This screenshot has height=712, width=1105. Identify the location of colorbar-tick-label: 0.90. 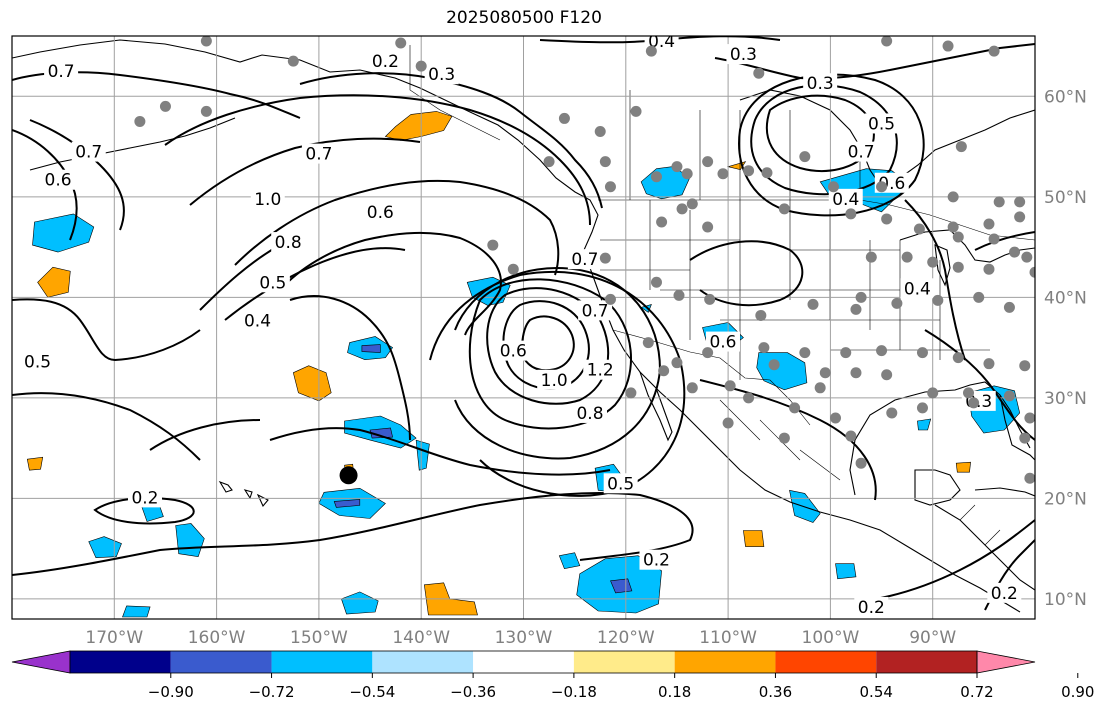
(1077, 692).